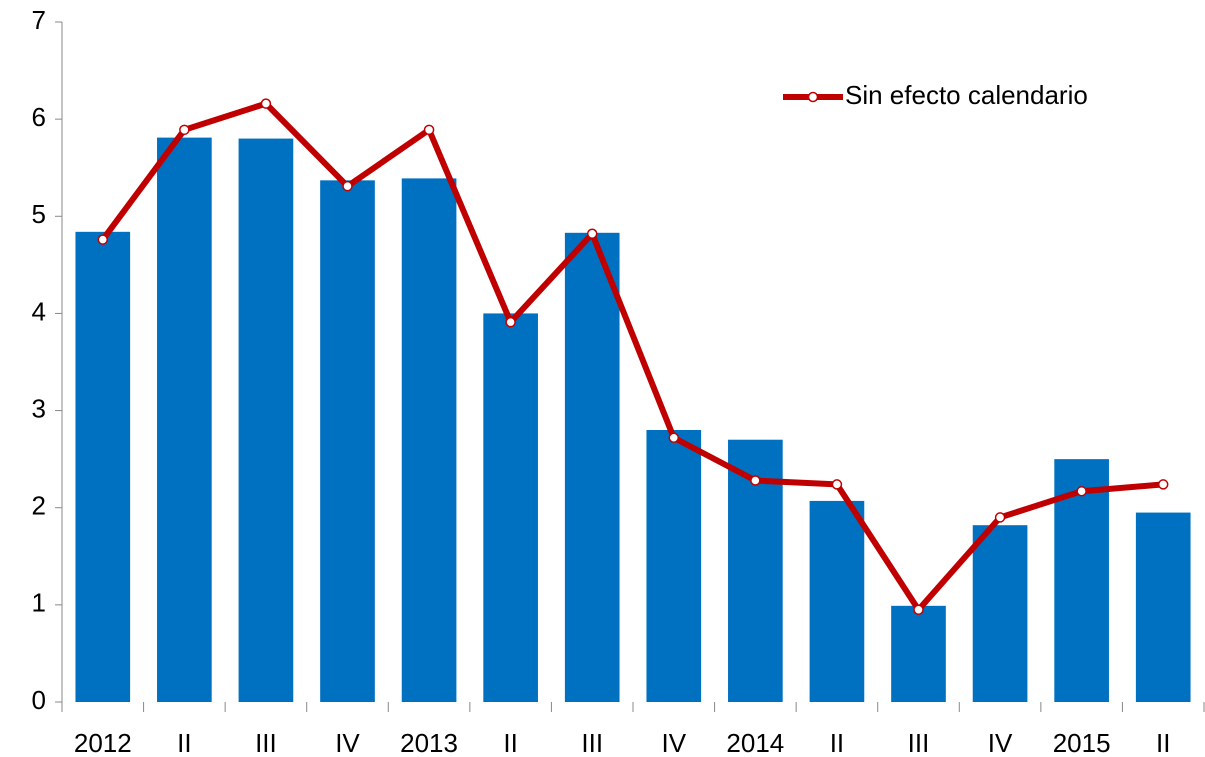 Image resolution: width=1205 pixels, height=757 pixels. What do you see at coordinates (966, 95) in the screenshot?
I see `legend-label: Sin efecto calendario` at bounding box center [966, 95].